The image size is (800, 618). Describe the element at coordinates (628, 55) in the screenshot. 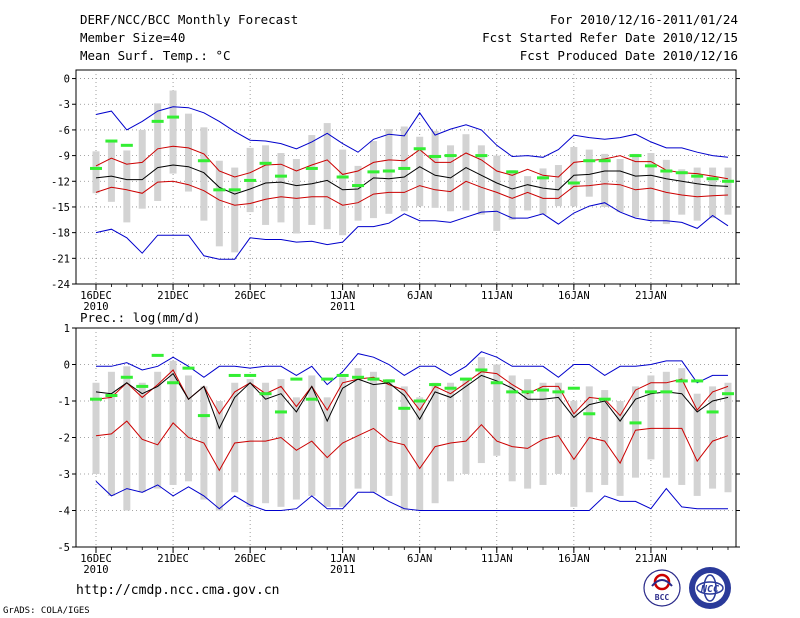

I see `forecast-produced-date: Fcst Produced Date 2010/12/16` at that location.